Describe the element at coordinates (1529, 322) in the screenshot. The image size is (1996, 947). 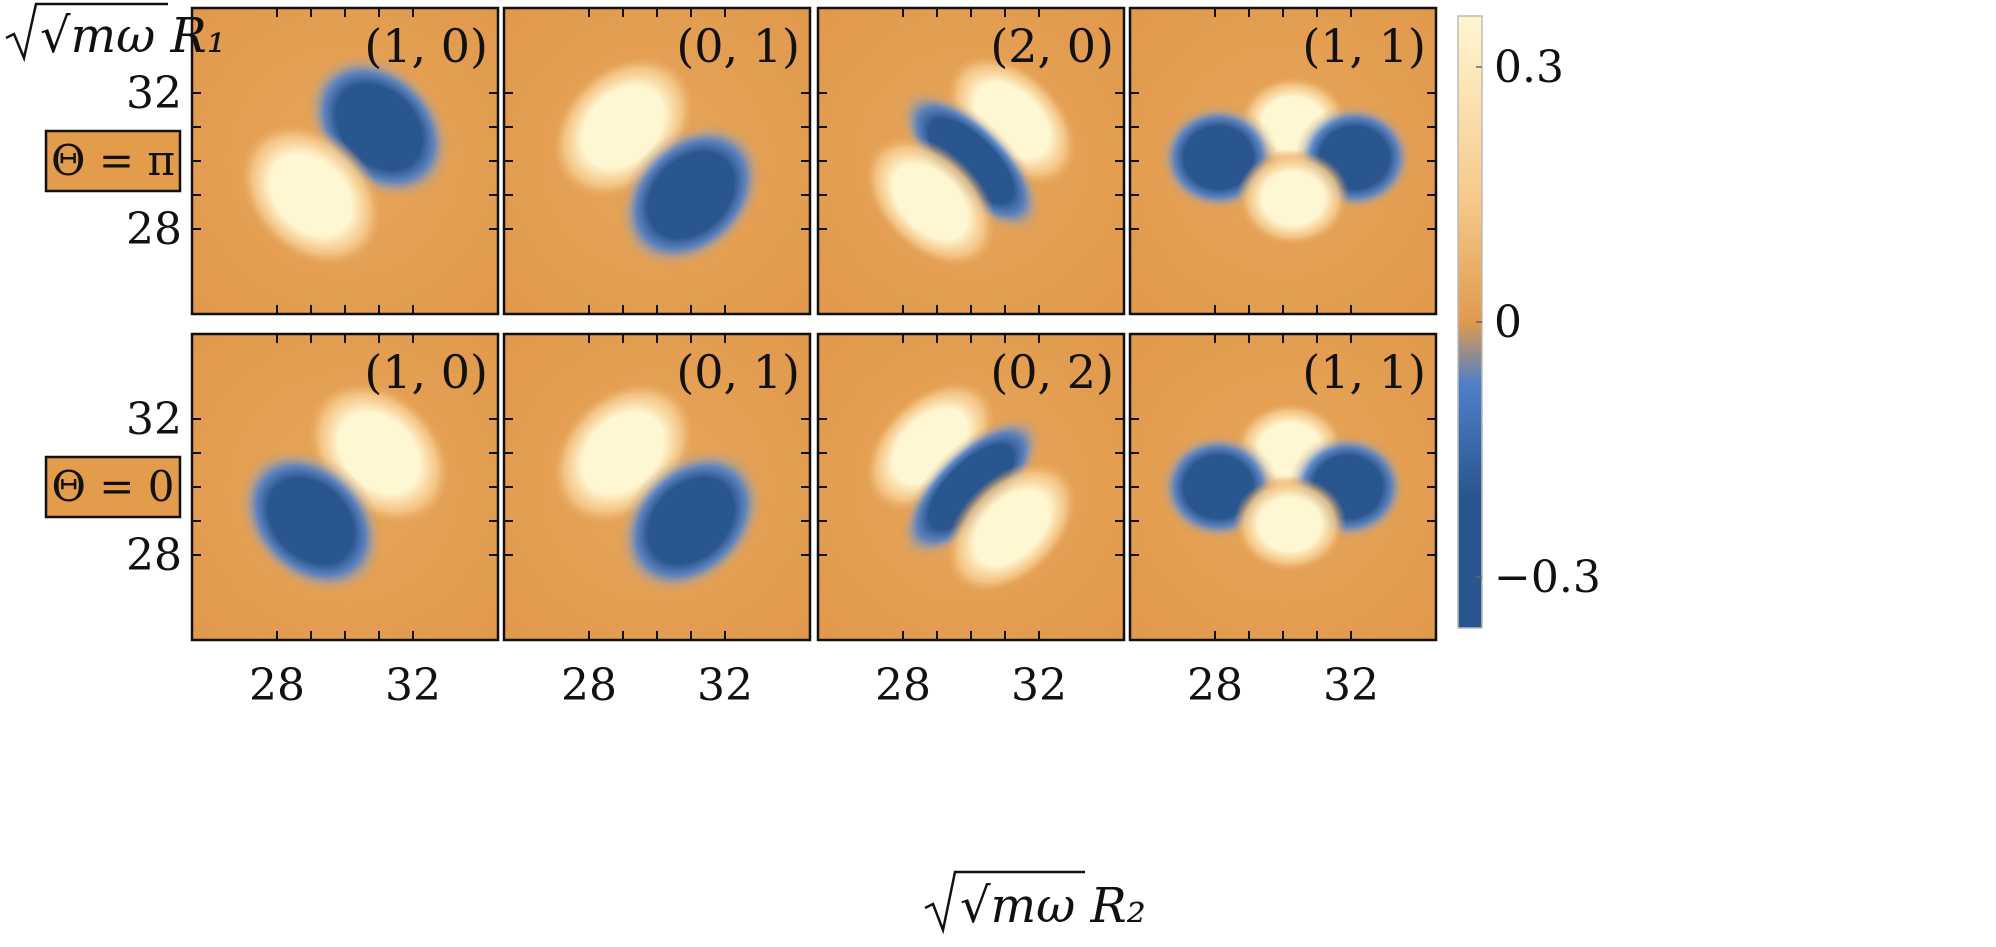
I see `colorbar: −0.3 0 0.3` at that location.